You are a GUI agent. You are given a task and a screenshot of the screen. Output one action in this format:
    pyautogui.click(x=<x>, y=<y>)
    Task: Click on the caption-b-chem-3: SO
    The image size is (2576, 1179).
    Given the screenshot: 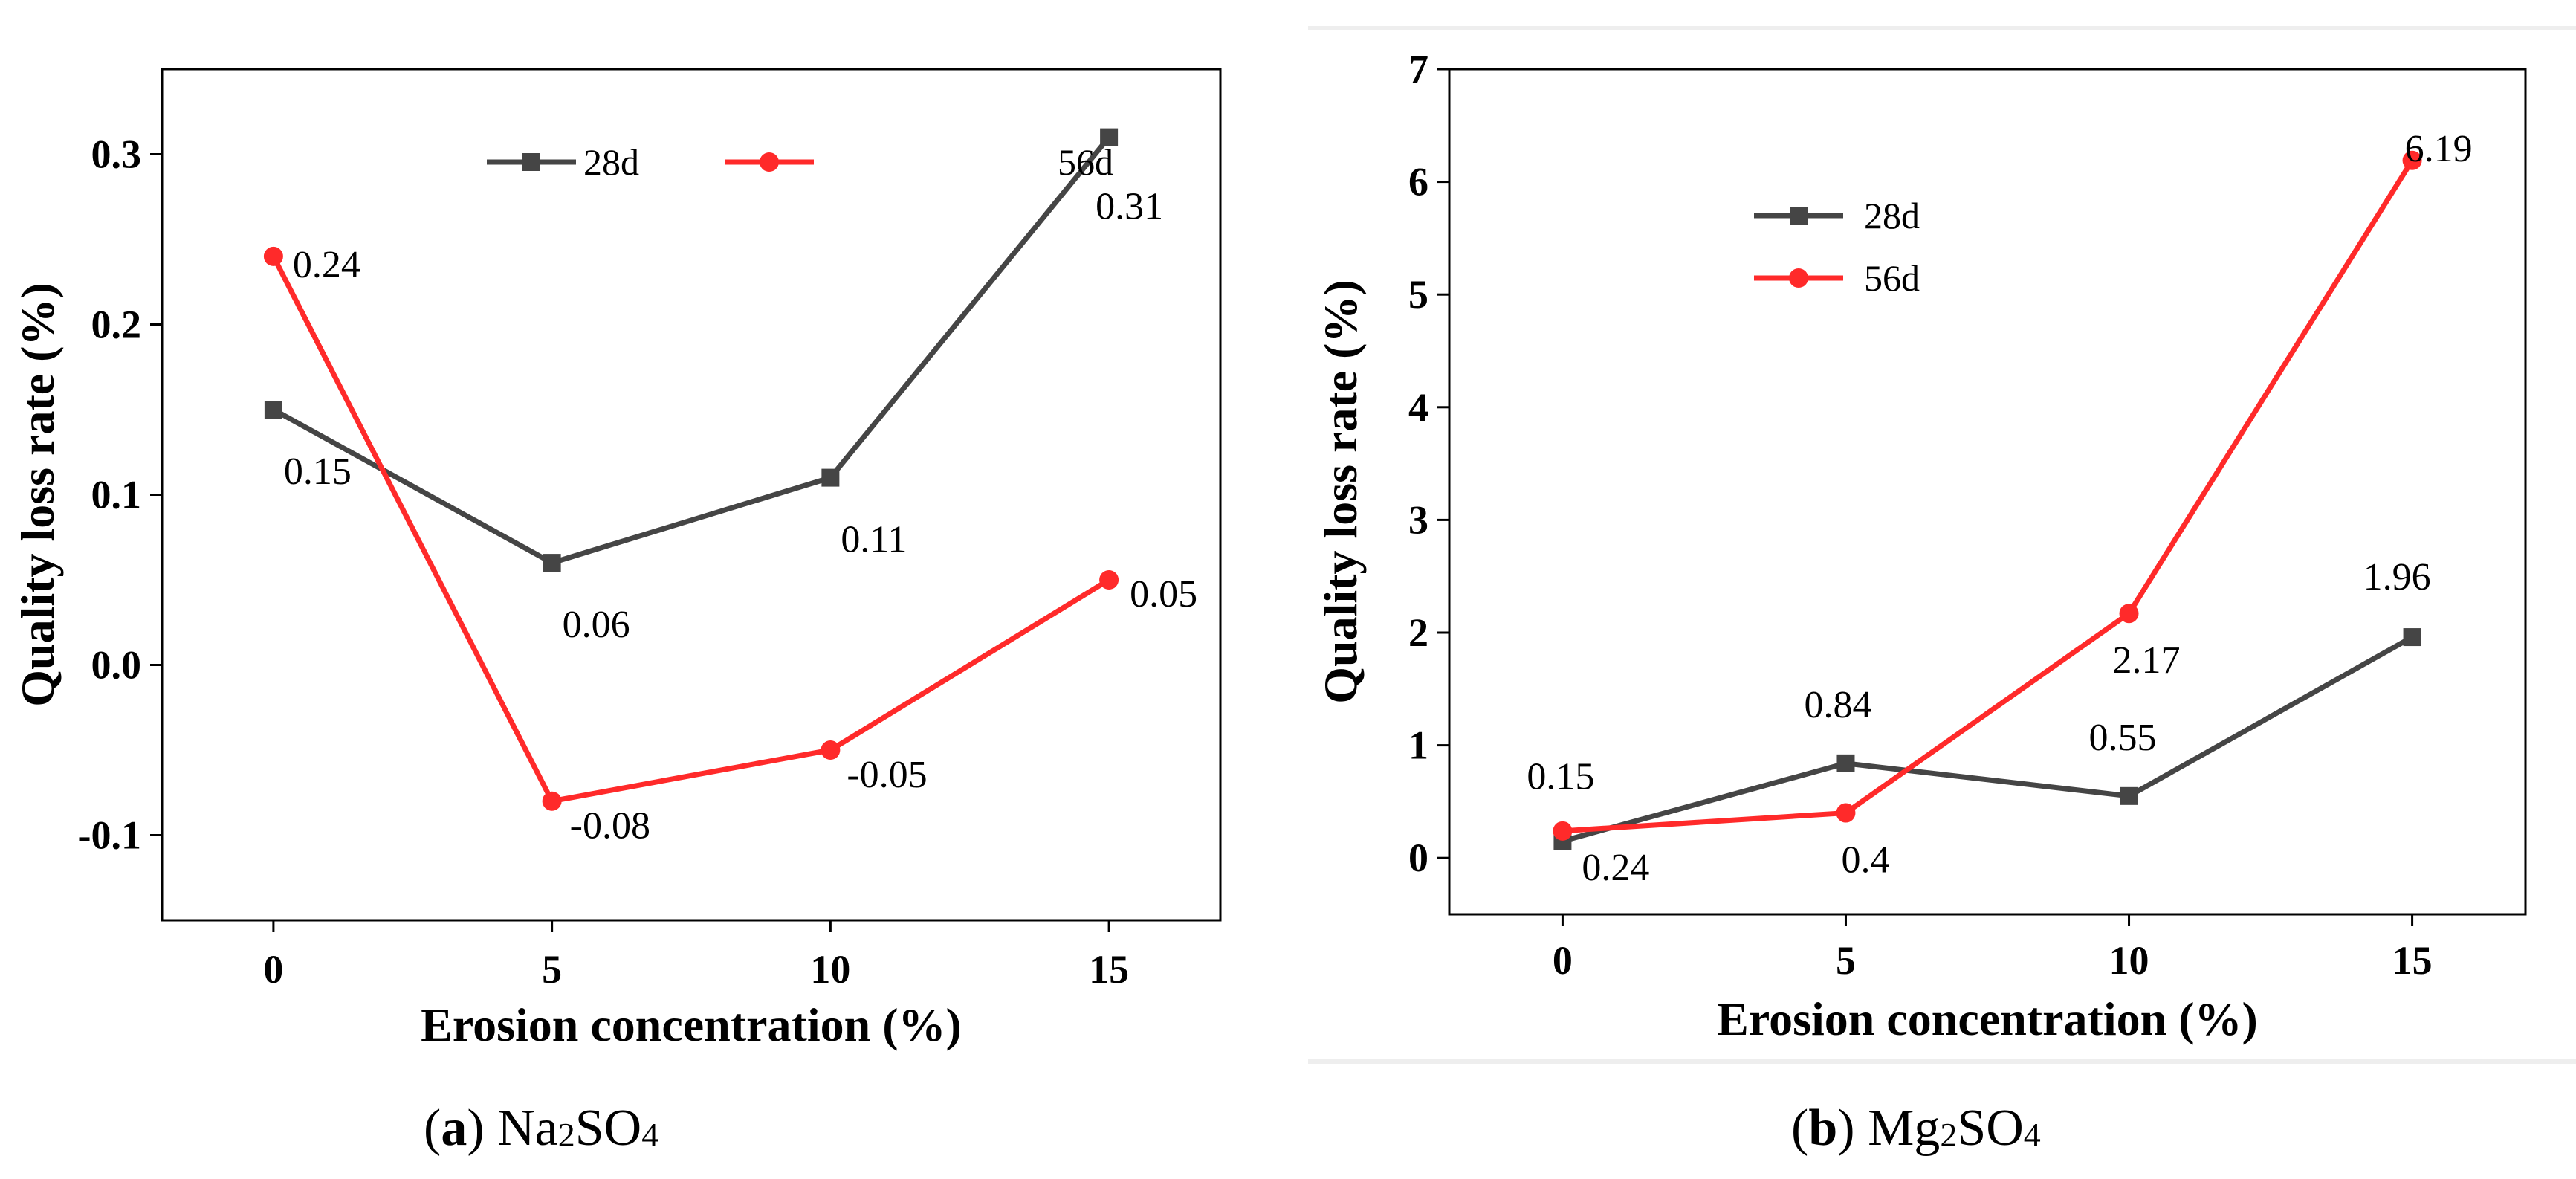 What is the action you would take?
    pyautogui.click(x=1990, y=1128)
    